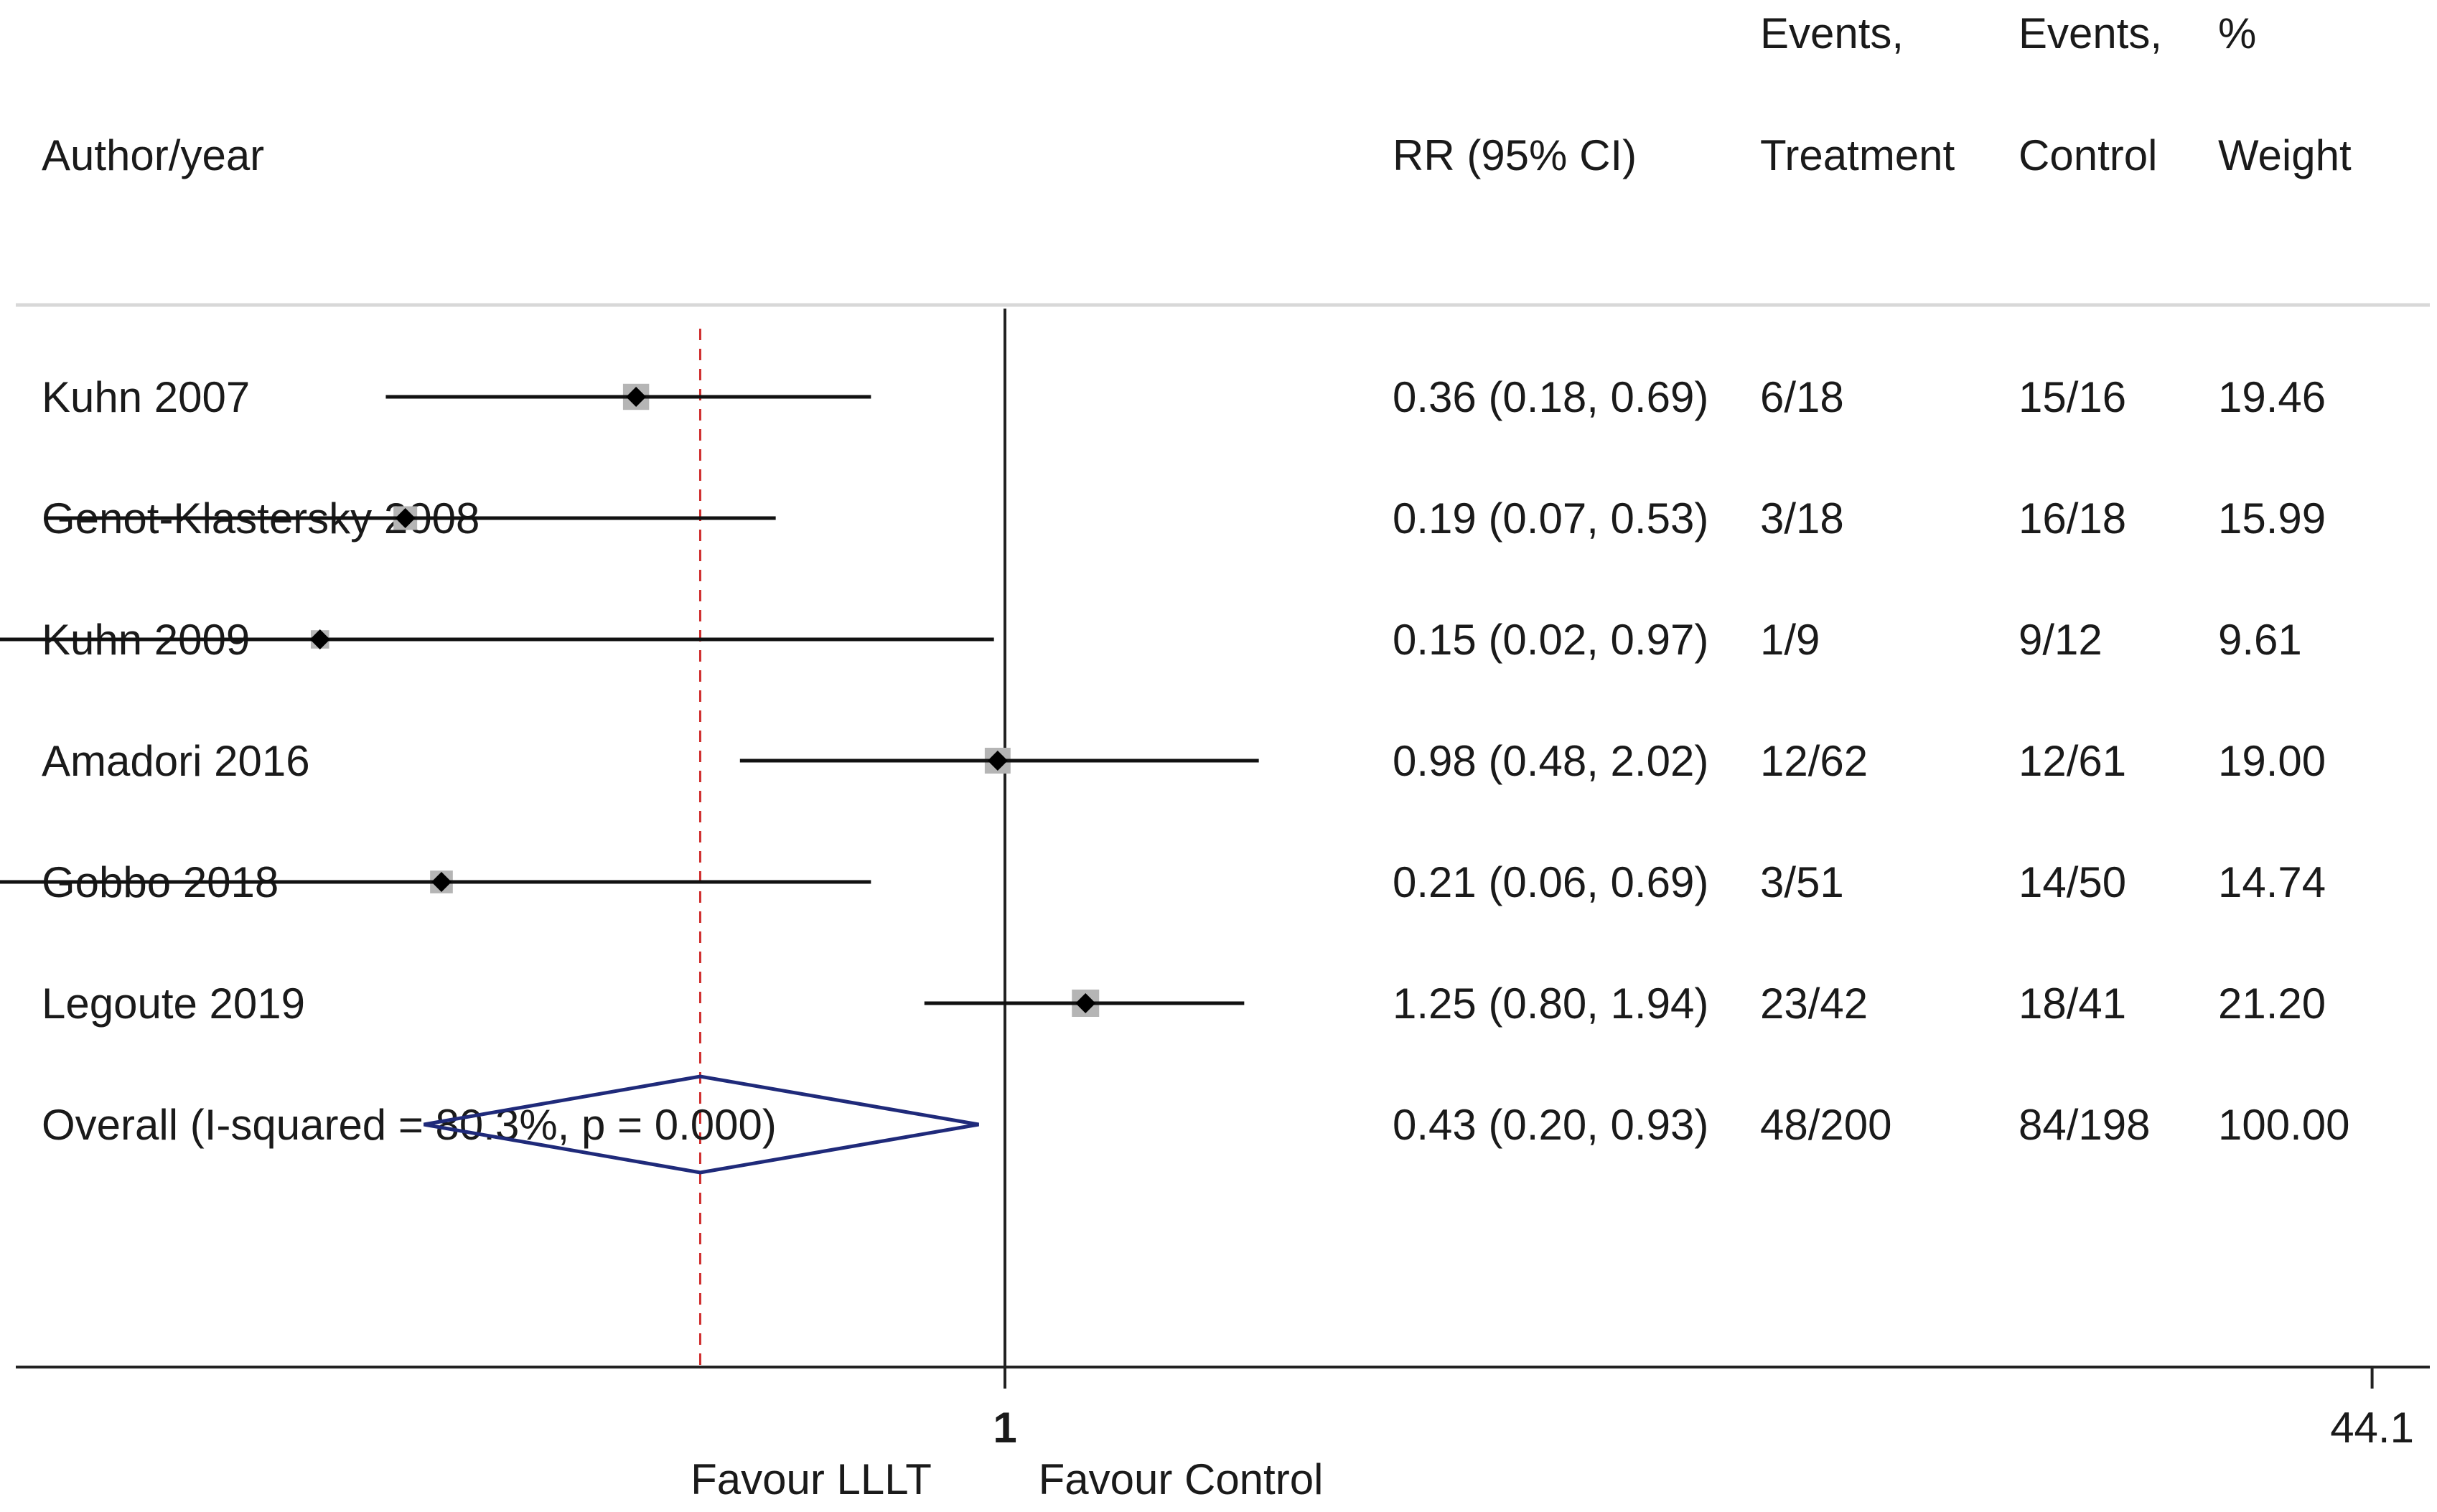 The image size is (2437, 1512). Describe the element at coordinates (1151, 640) in the screenshot. I see `study-row: Kuhn 2009 0.15 (0.02, 0.97) 1/9 9/12 9.61` at that location.